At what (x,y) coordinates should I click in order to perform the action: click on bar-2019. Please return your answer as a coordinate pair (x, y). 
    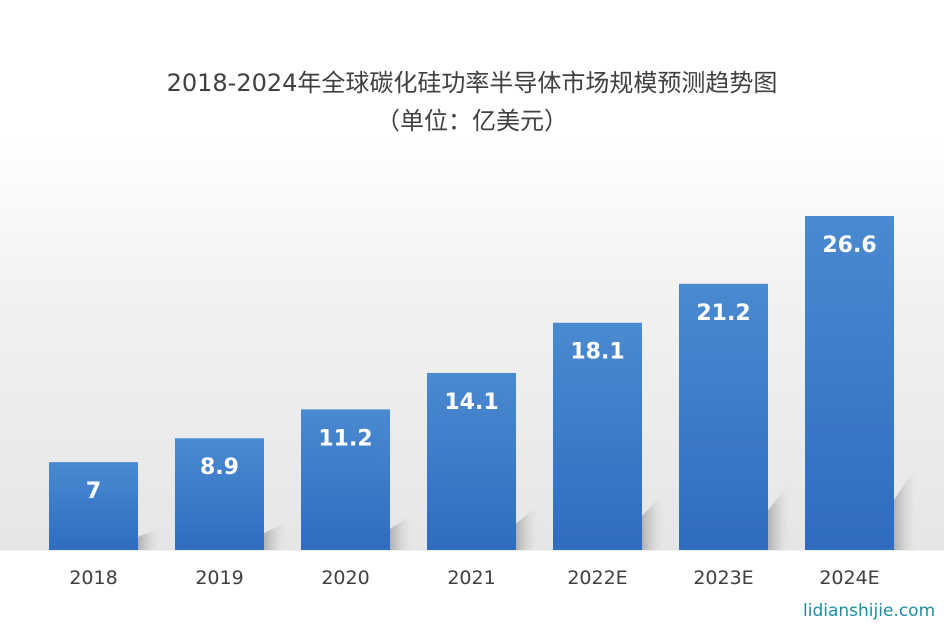
    Looking at the image, I should click on (219, 494).